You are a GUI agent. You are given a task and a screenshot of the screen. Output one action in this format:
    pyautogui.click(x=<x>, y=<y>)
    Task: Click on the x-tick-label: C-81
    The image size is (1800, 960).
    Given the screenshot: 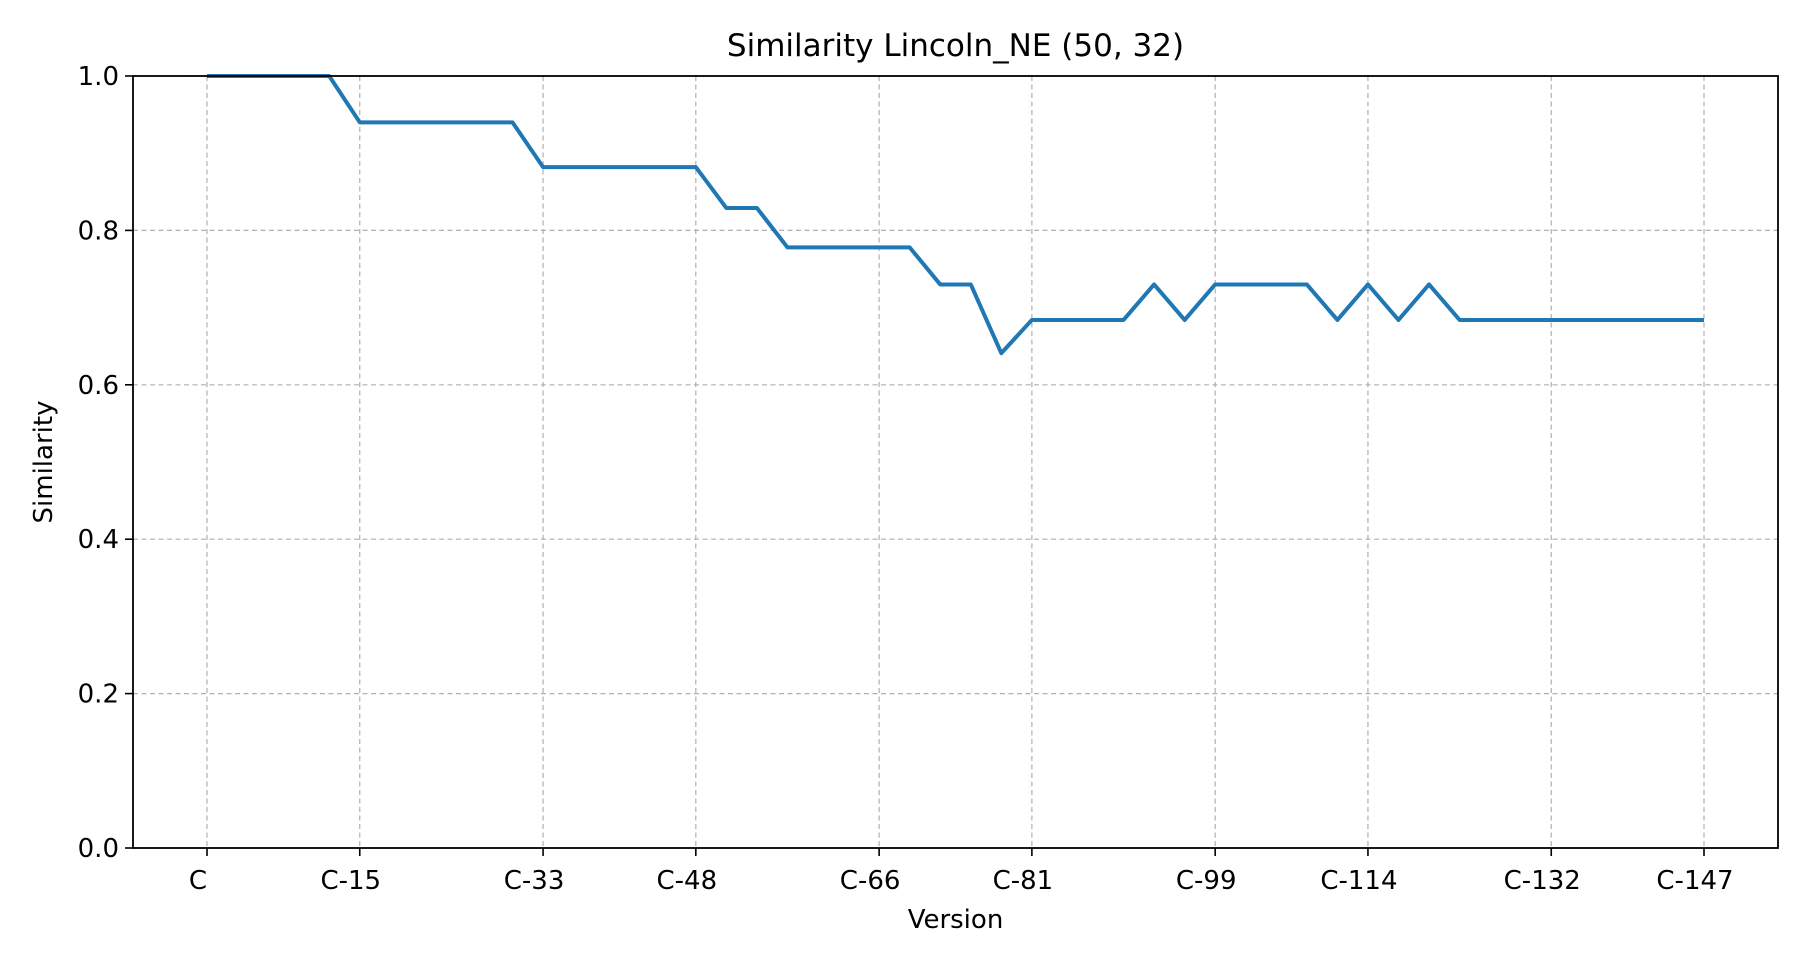 What is the action you would take?
    pyautogui.click(x=1023, y=881)
    